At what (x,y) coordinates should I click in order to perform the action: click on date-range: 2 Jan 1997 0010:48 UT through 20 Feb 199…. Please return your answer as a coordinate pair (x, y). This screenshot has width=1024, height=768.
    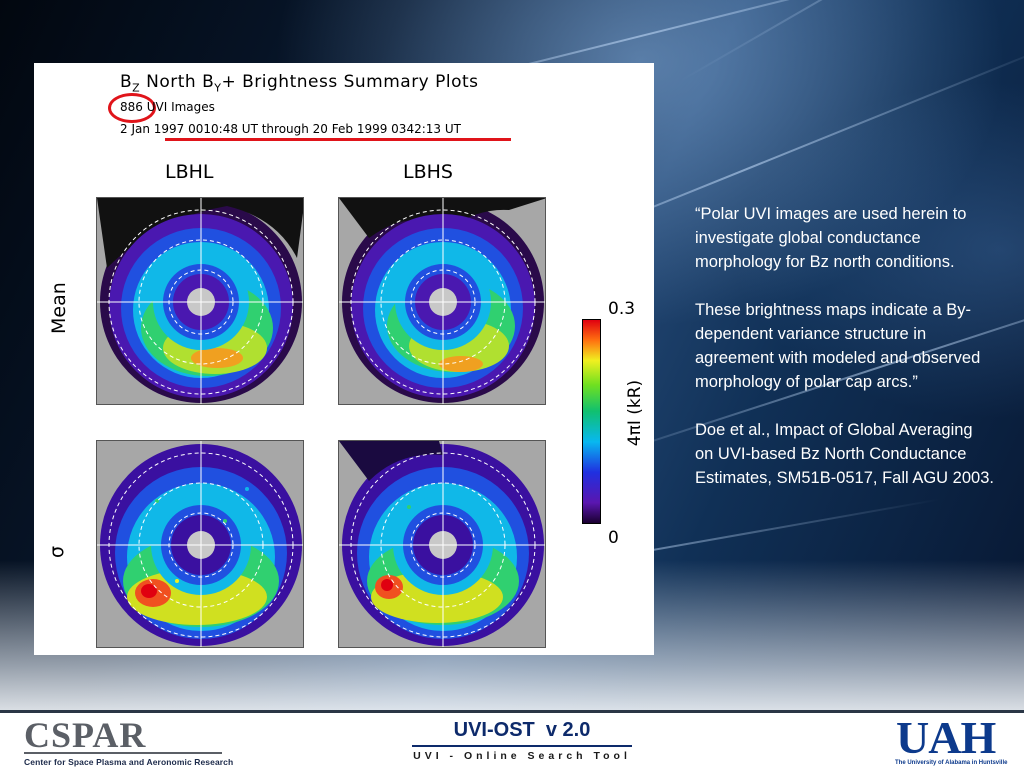
    Looking at the image, I should click on (290, 129).